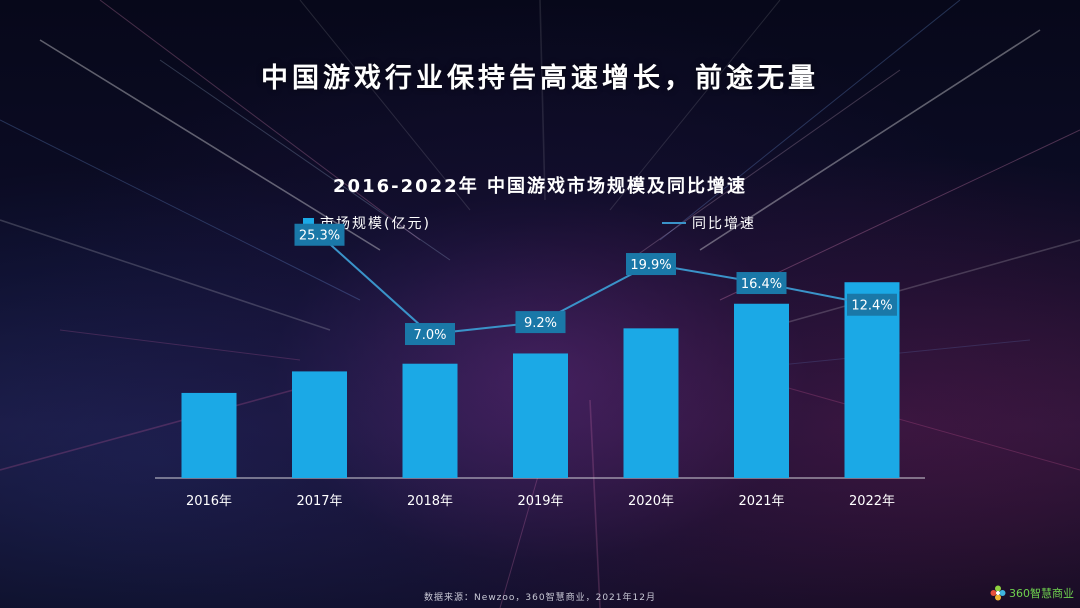 Image resolution: width=1080 pixels, height=608 pixels. I want to click on legend-label-market-size: 市场规模(亿元), so click(375, 224).